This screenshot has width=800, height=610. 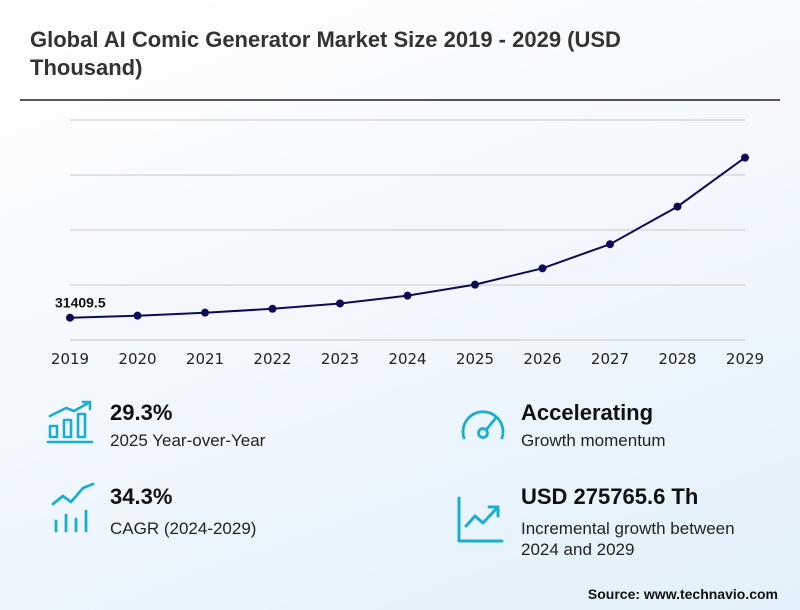 I want to click on x-tick-label: 2025, so click(x=475, y=359).